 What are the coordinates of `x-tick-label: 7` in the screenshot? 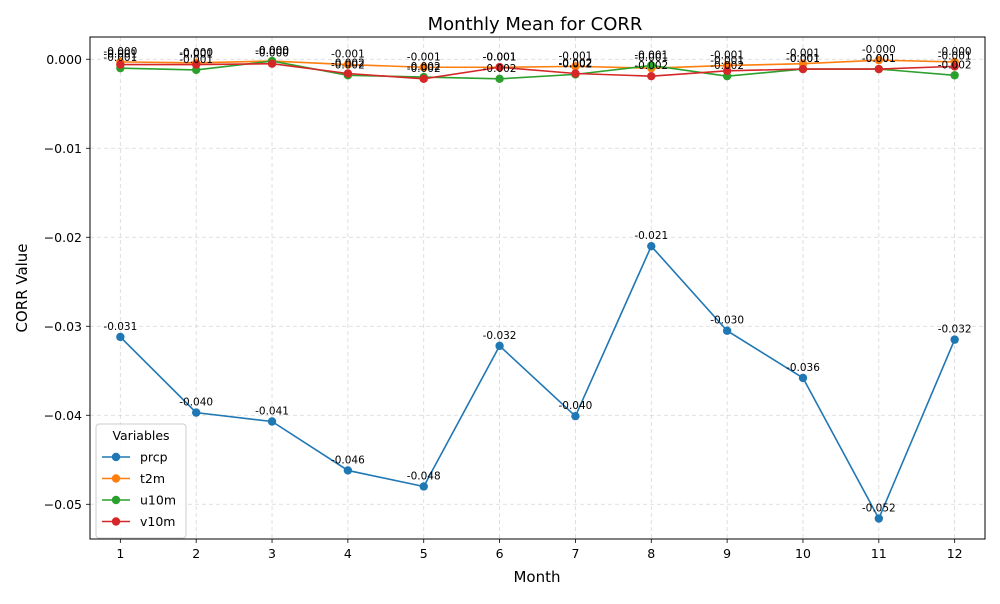 It's located at (575, 553).